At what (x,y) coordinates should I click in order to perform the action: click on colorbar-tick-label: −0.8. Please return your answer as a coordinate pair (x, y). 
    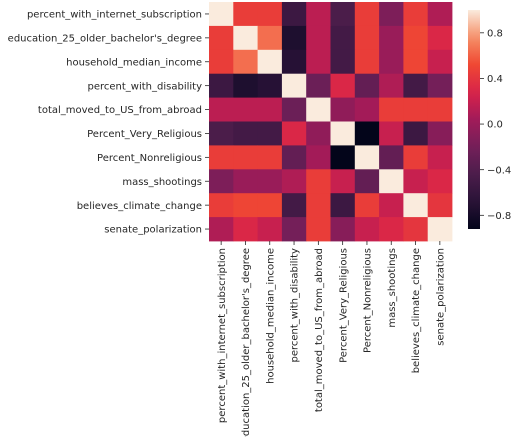
    Looking at the image, I should click on (499, 216).